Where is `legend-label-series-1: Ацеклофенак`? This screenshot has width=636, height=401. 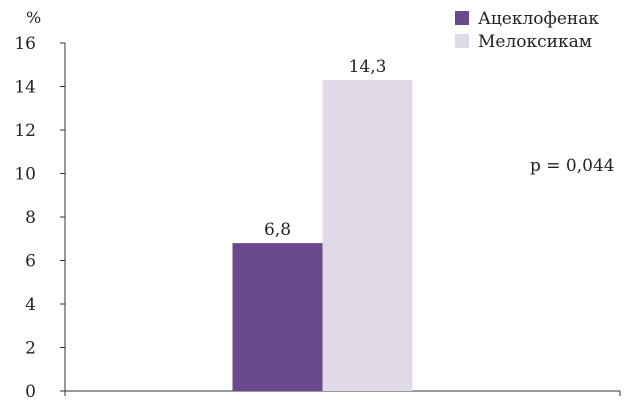
legend-label-series-1: Ацеклофенак is located at coordinates (538, 19).